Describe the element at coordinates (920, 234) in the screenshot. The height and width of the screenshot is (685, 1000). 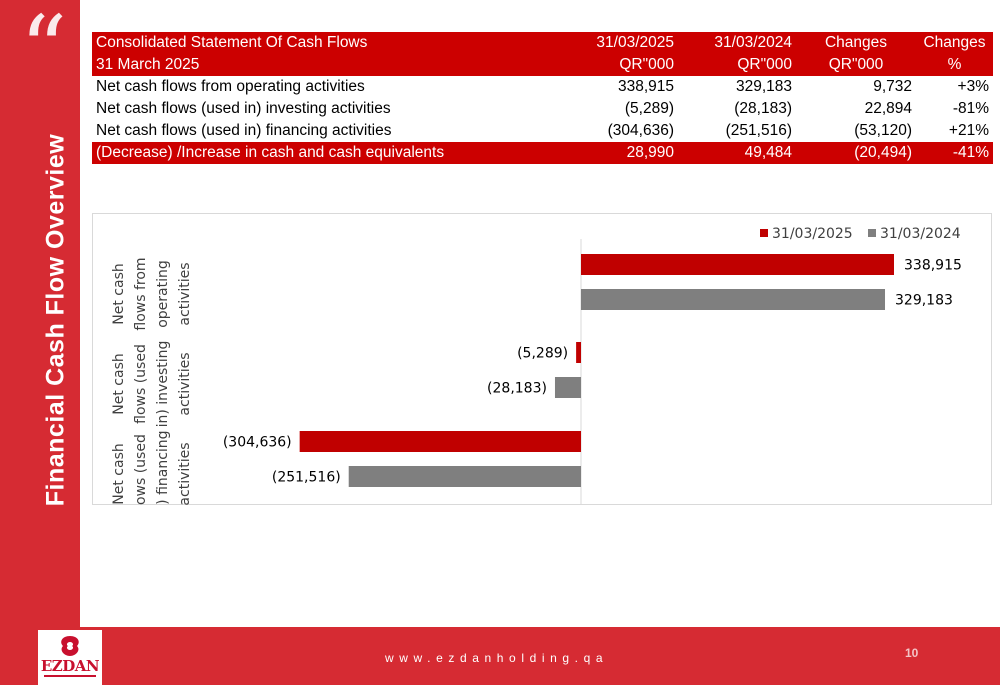
I see `legend-label: 31/03/2024` at that location.